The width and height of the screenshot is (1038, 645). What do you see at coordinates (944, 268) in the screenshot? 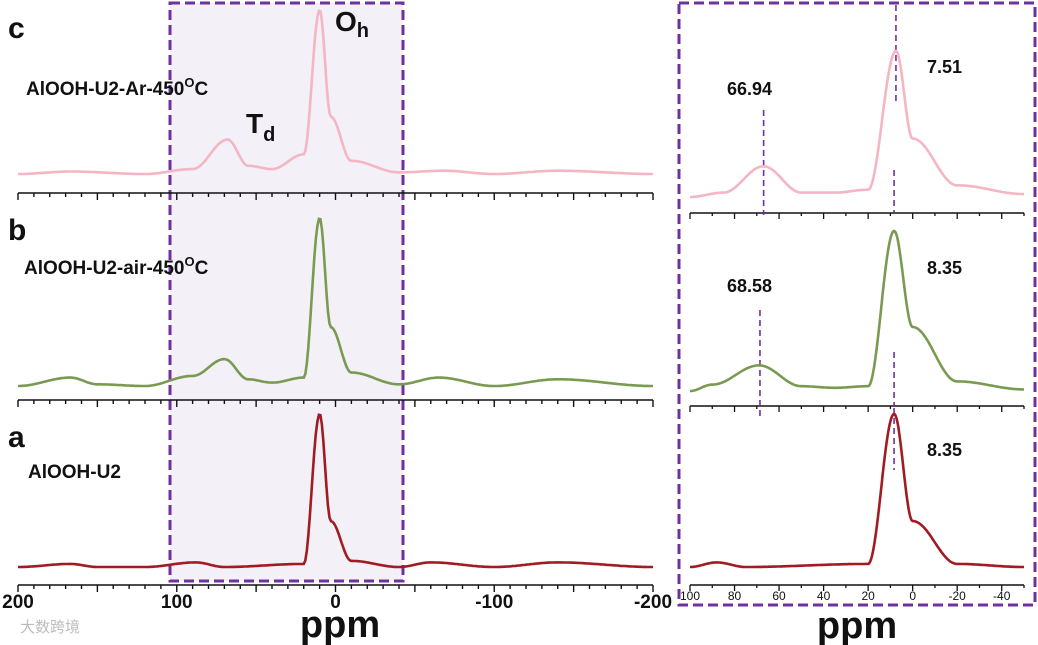
I see `peak-label-b-octa: 8.35` at bounding box center [944, 268].